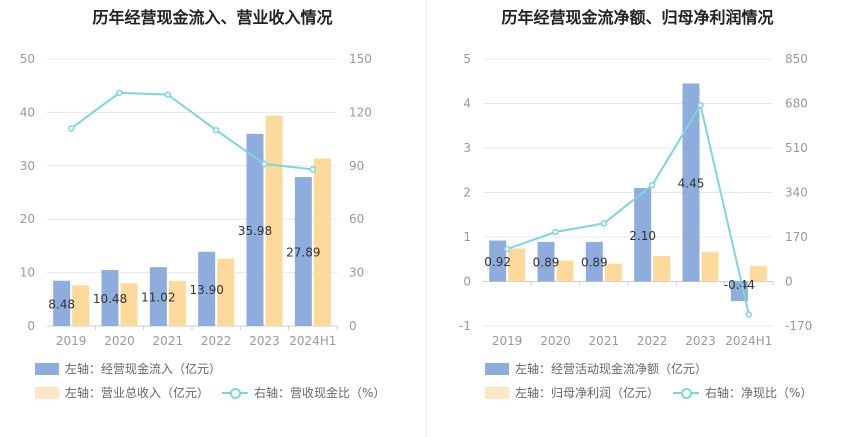  What do you see at coordinates (426, 218) in the screenshot?
I see `panel-divider` at bounding box center [426, 218].